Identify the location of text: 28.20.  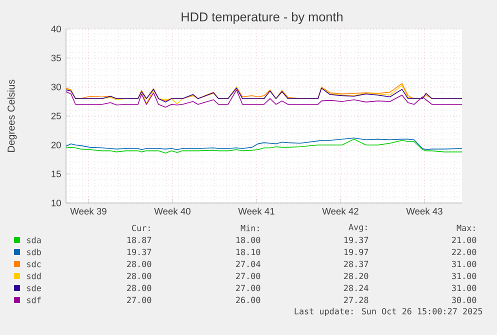
(356, 276).